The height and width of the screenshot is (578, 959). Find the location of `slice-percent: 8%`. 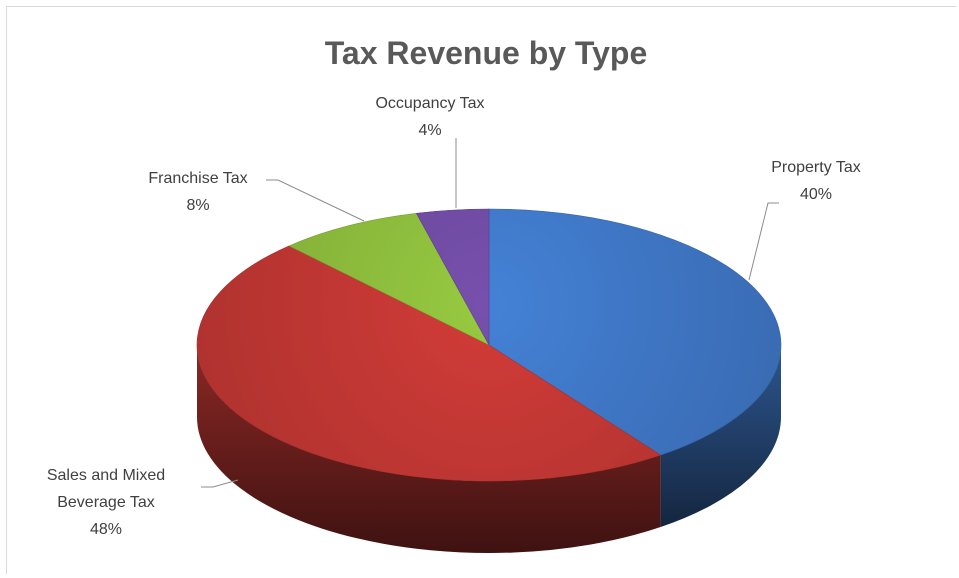

slice-percent: 8% is located at coordinates (197, 205).